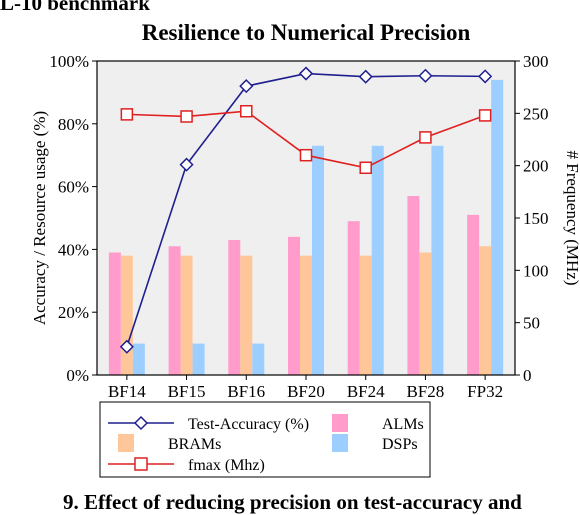 Image resolution: width=580 pixels, height=515 pixels. What do you see at coordinates (366, 391) in the screenshot?
I see `x-tick-label: BF24` at bounding box center [366, 391].